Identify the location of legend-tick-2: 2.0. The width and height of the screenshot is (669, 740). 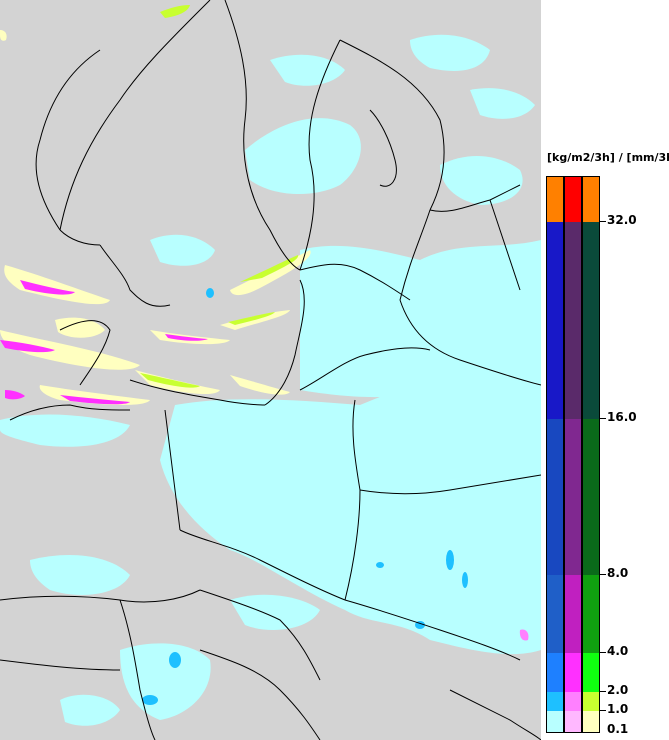
(618, 690).